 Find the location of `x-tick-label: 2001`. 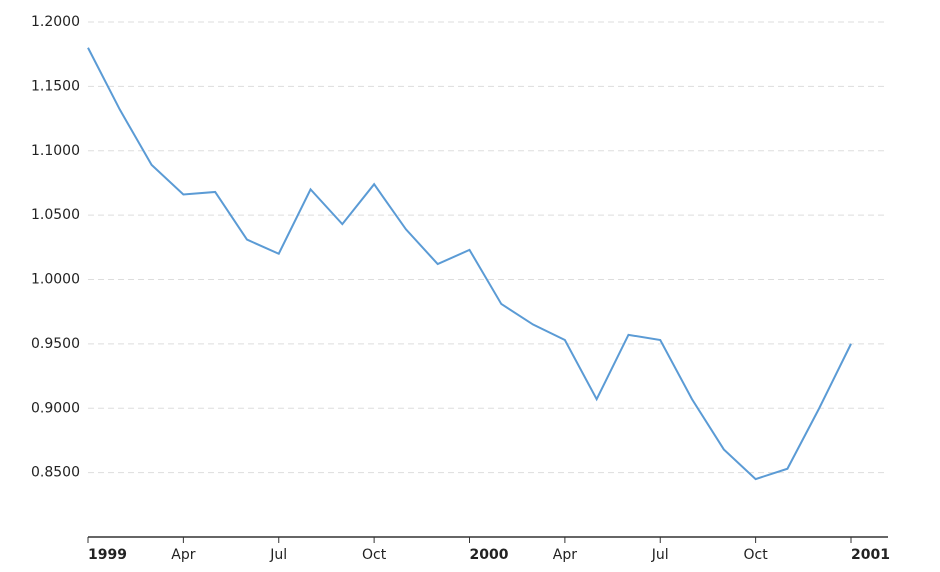

x-tick-label: 2001 is located at coordinates (870, 555).